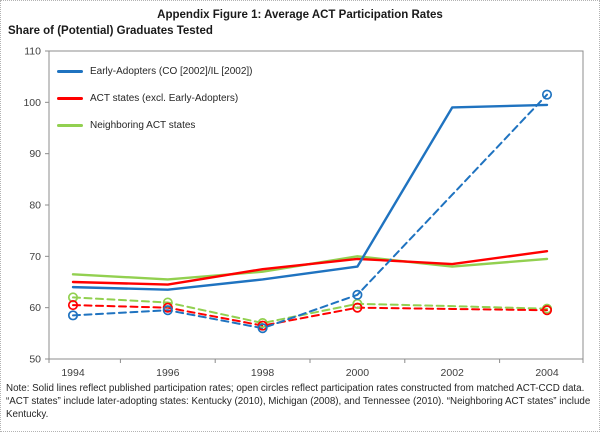  What do you see at coordinates (143, 125) in the screenshot?
I see `legend-label: Neighboring ACT states` at bounding box center [143, 125].